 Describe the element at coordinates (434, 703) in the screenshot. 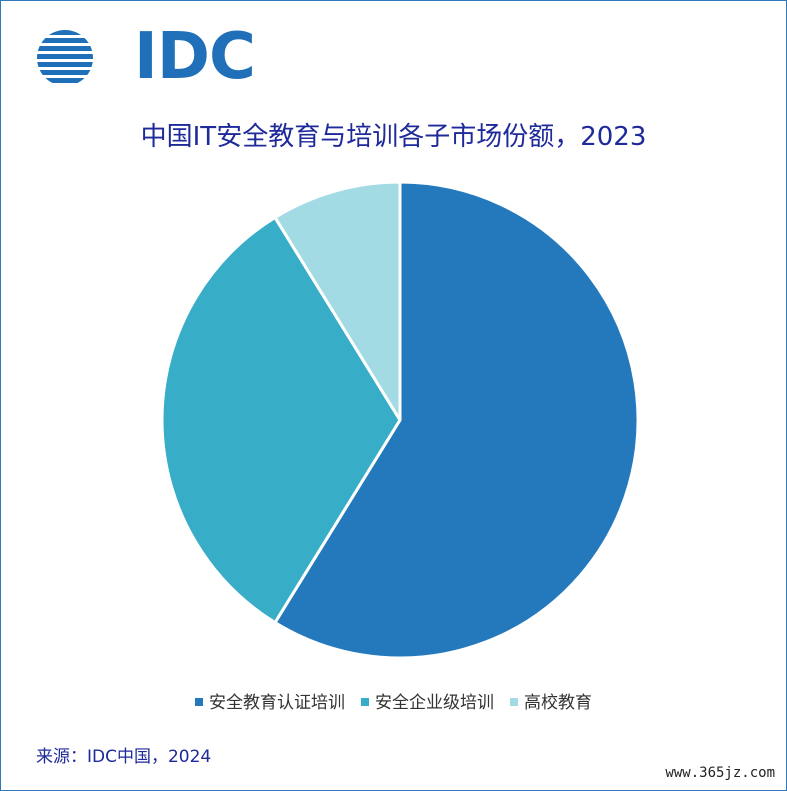

I see `legend-label: 安全企业级培训` at that location.